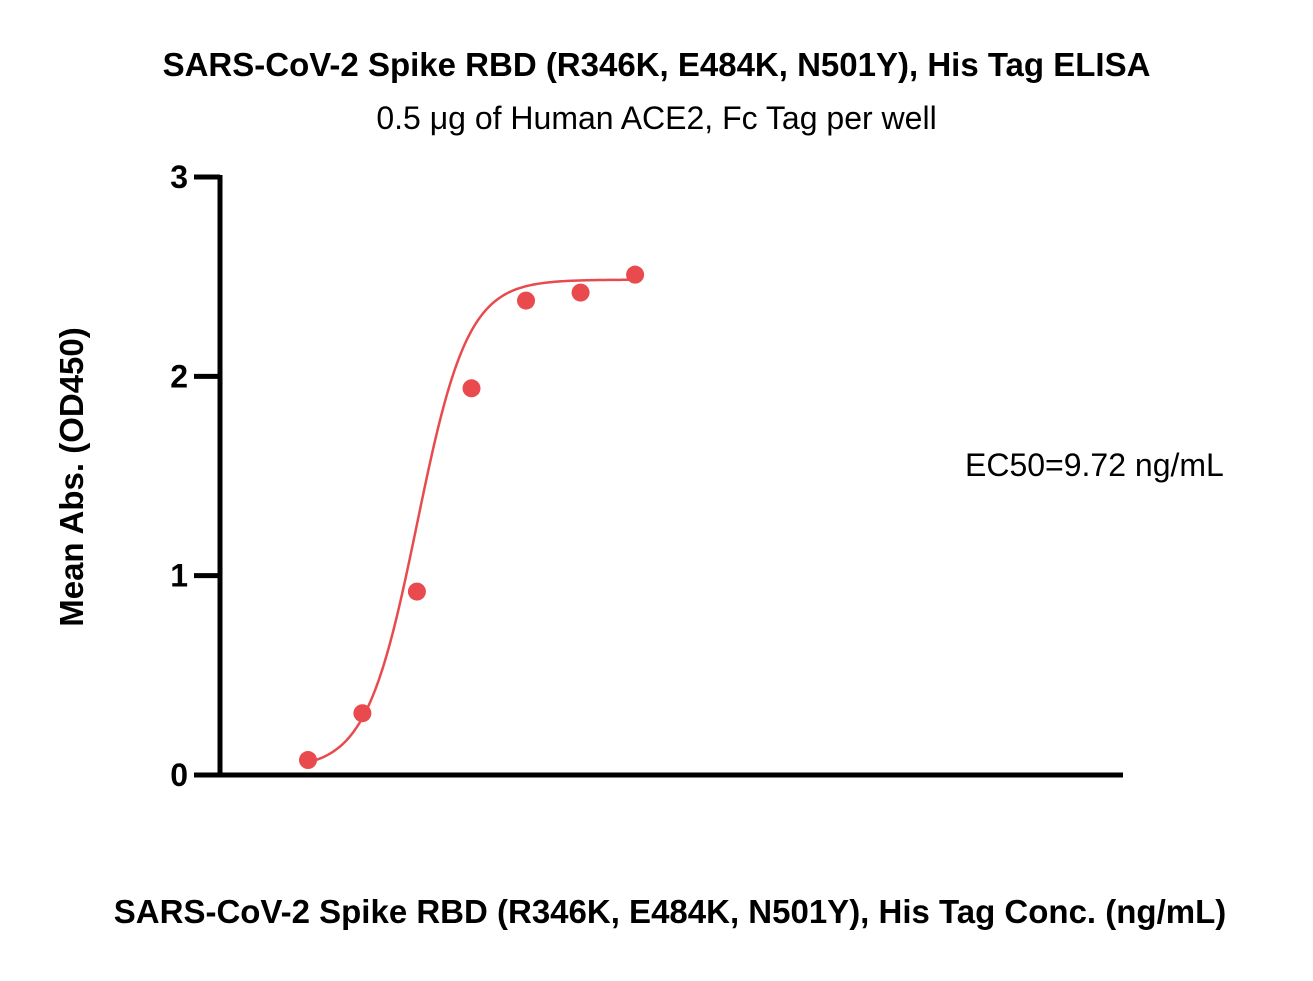  I want to click on data-points-group, so click(472, 517).